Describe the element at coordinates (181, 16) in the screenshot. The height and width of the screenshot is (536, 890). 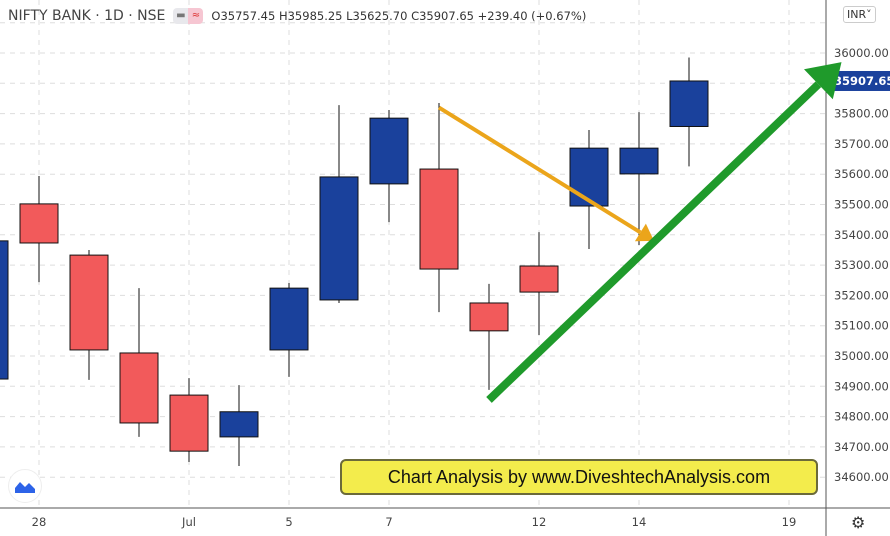
I see `hide-icon: ▬` at that location.